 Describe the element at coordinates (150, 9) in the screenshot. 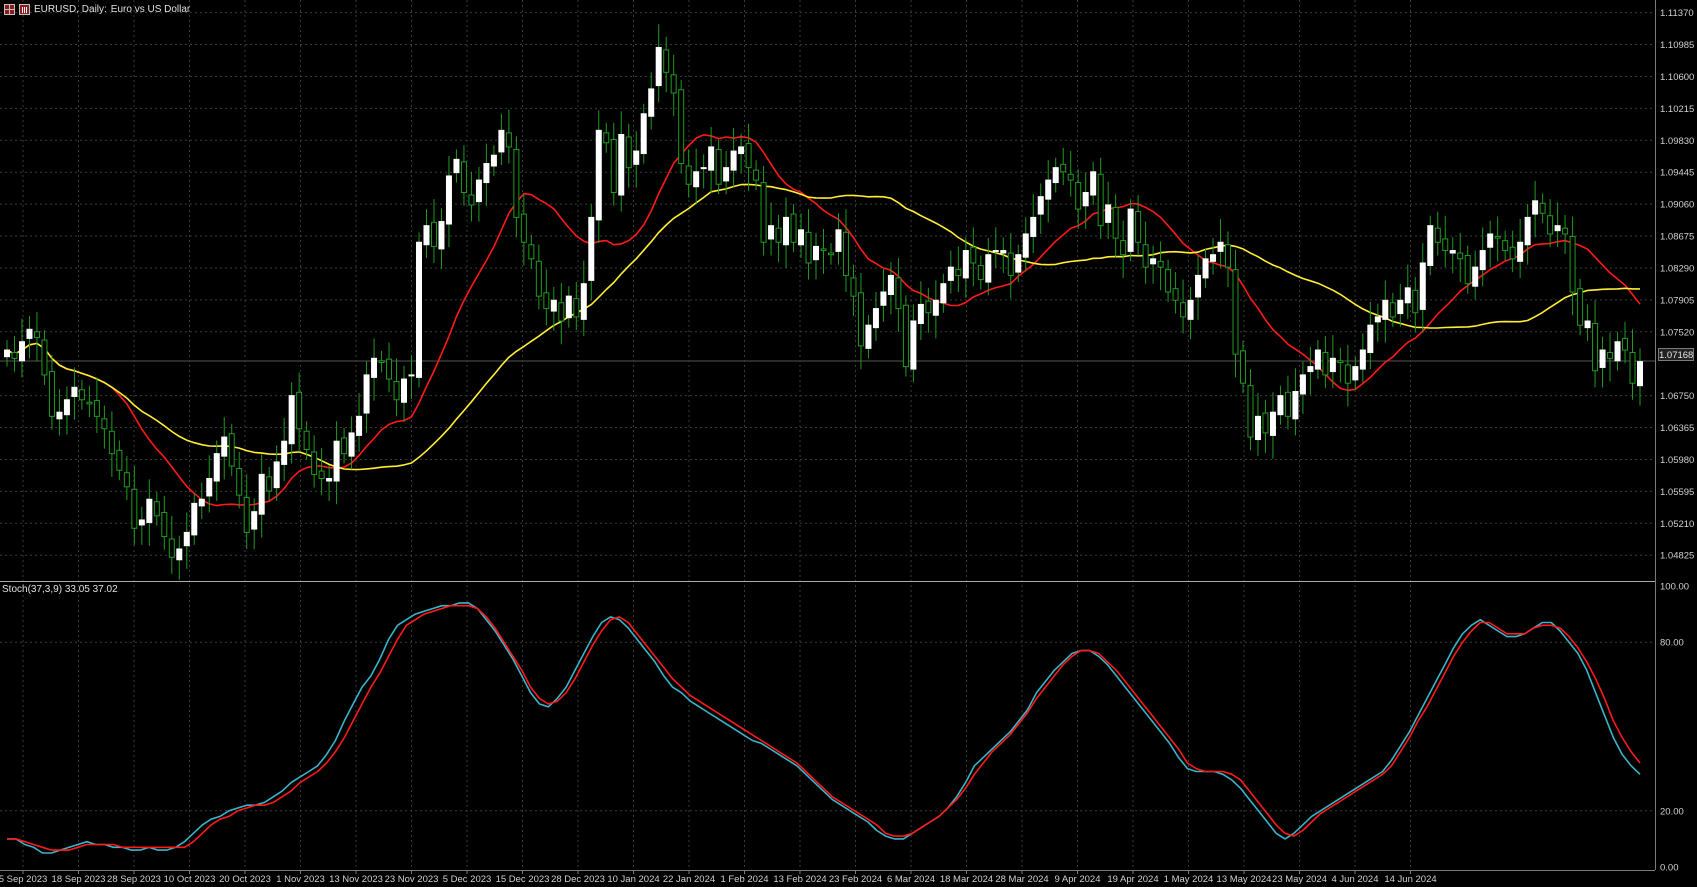

I see `symbol-description: Euro vs US Dollar` at that location.